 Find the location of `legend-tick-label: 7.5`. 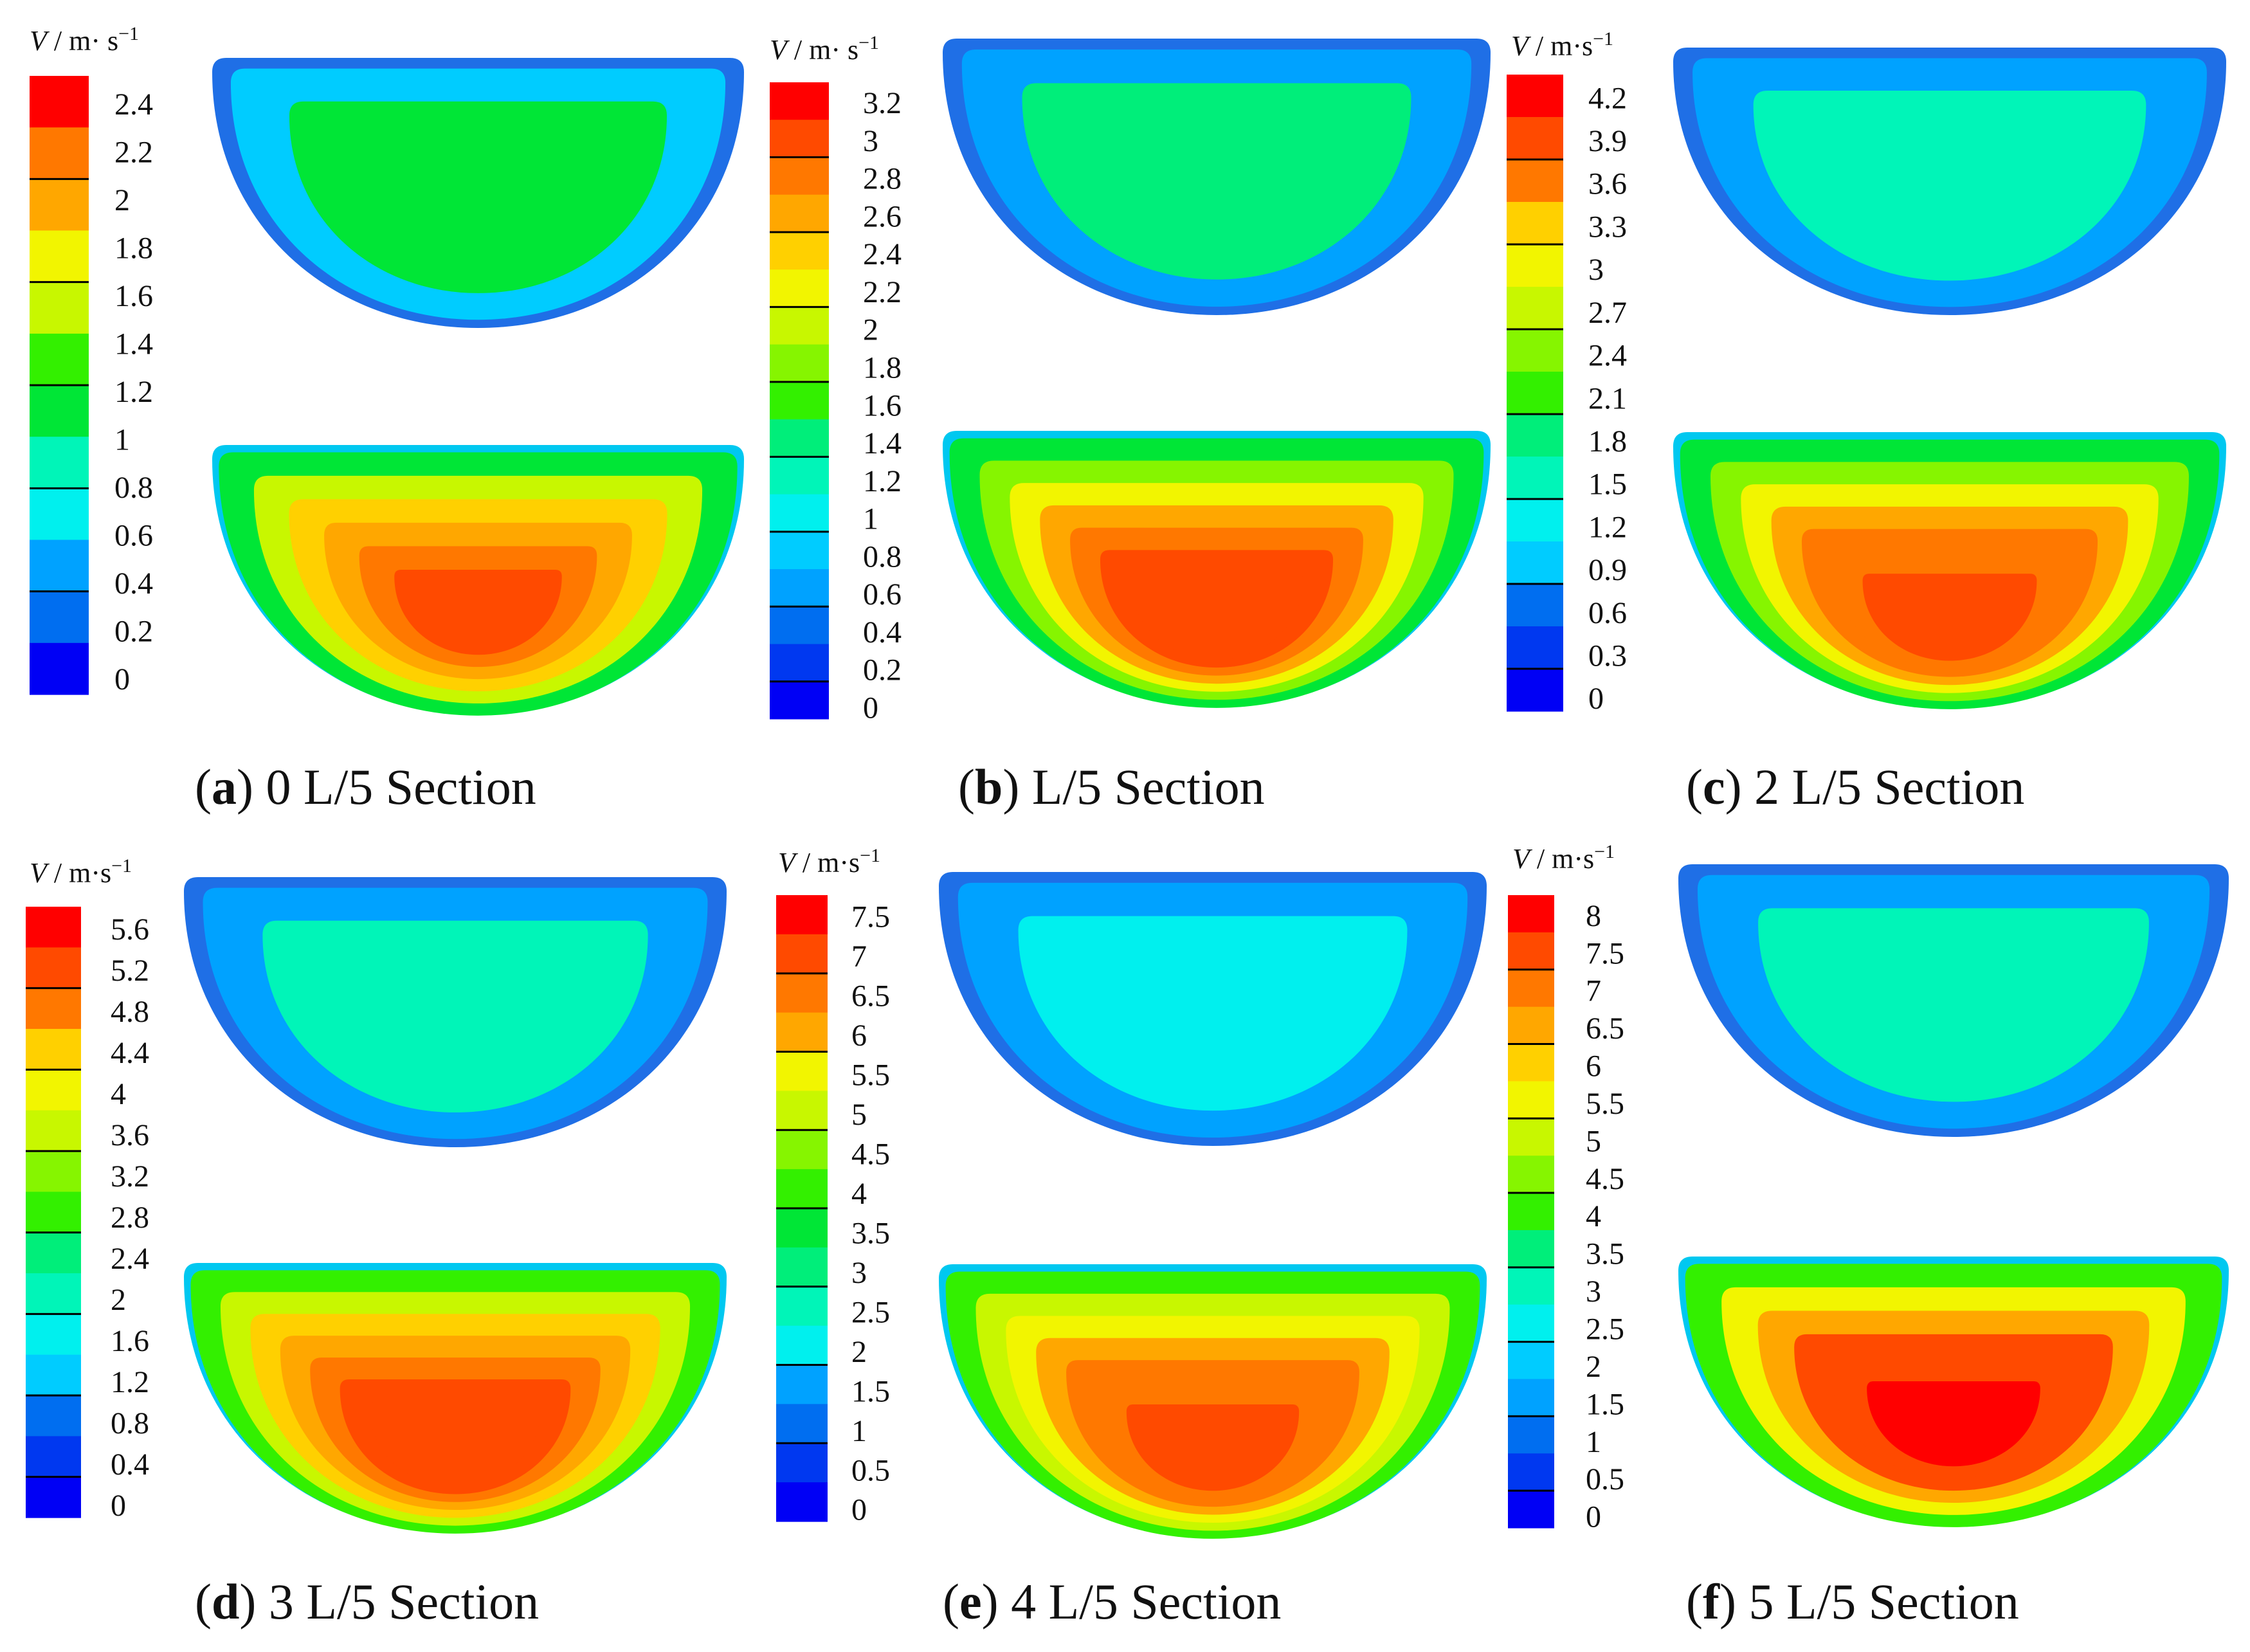

legend-tick-label: 7.5 is located at coordinates (870, 917).